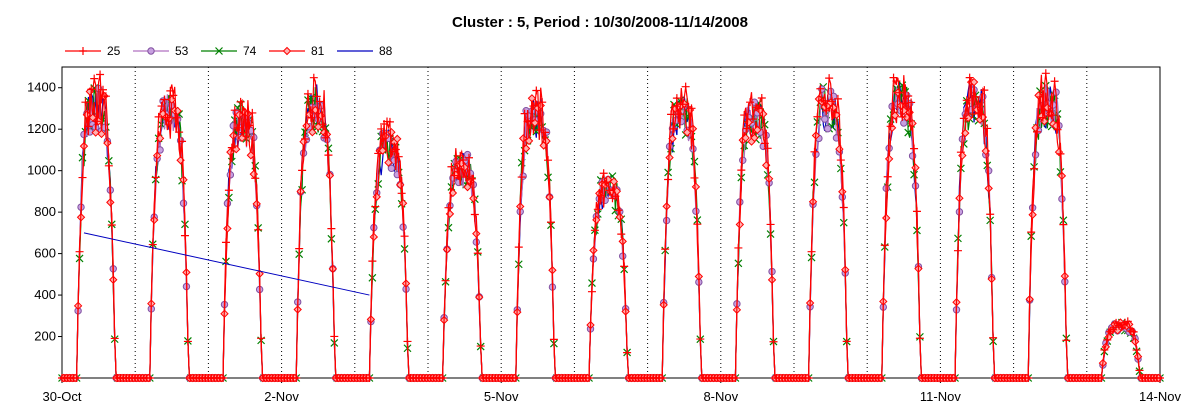 The width and height of the screenshot is (1200, 420). What do you see at coordinates (45, 253) in the screenshot?
I see `y-tick-label: 600` at bounding box center [45, 253].